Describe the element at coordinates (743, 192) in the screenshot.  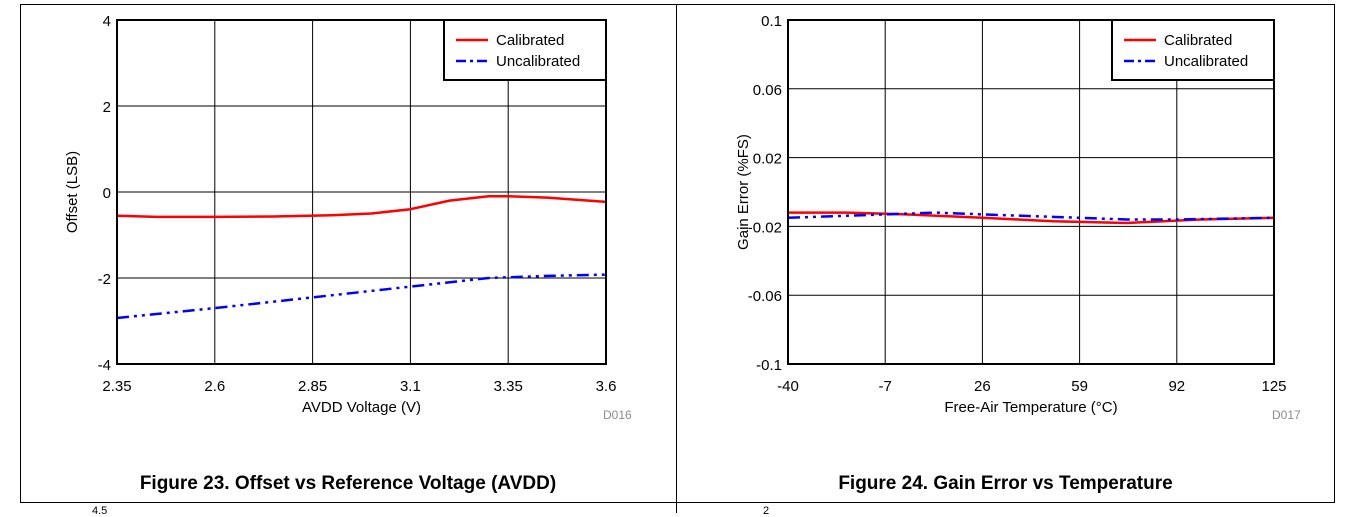
I see `y-axis-title: Gain Error (%FS)` at that location.